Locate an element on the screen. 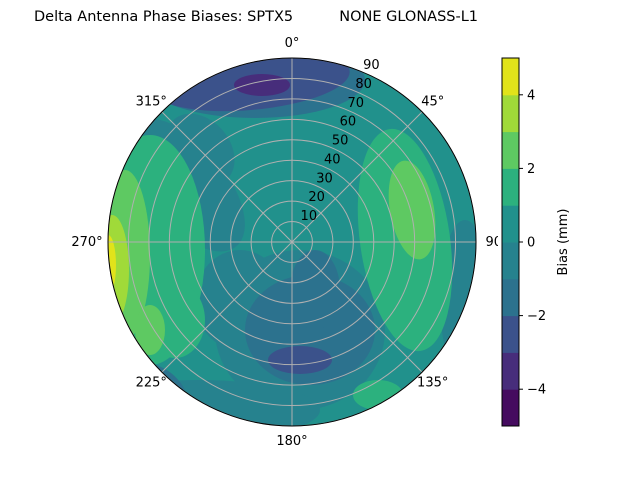 The width and height of the screenshot is (640, 480). radial-tick-label: 60 is located at coordinates (348, 122).